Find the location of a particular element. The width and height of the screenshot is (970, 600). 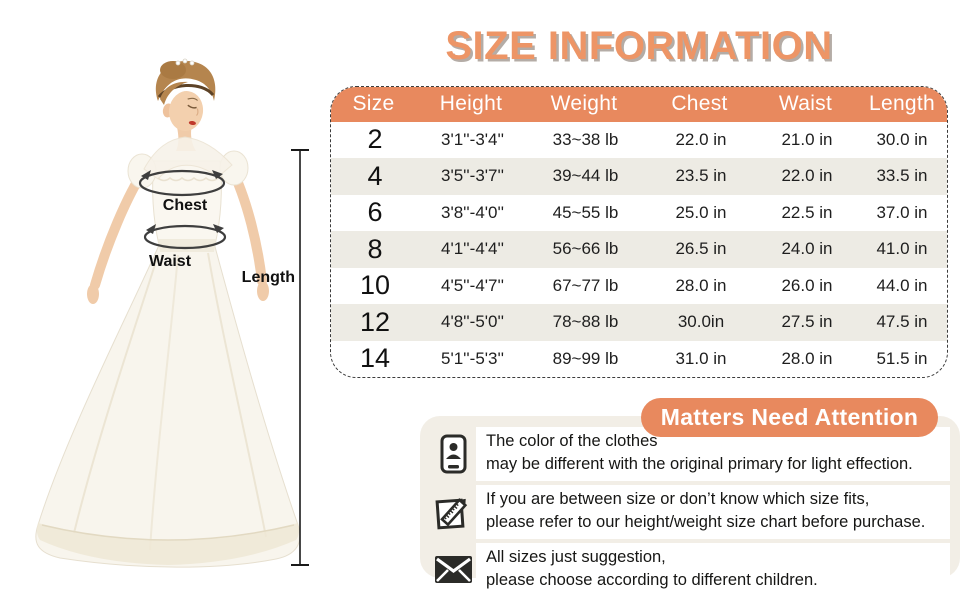

cell-length: 41.0 in is located at coordinates (902, 249).